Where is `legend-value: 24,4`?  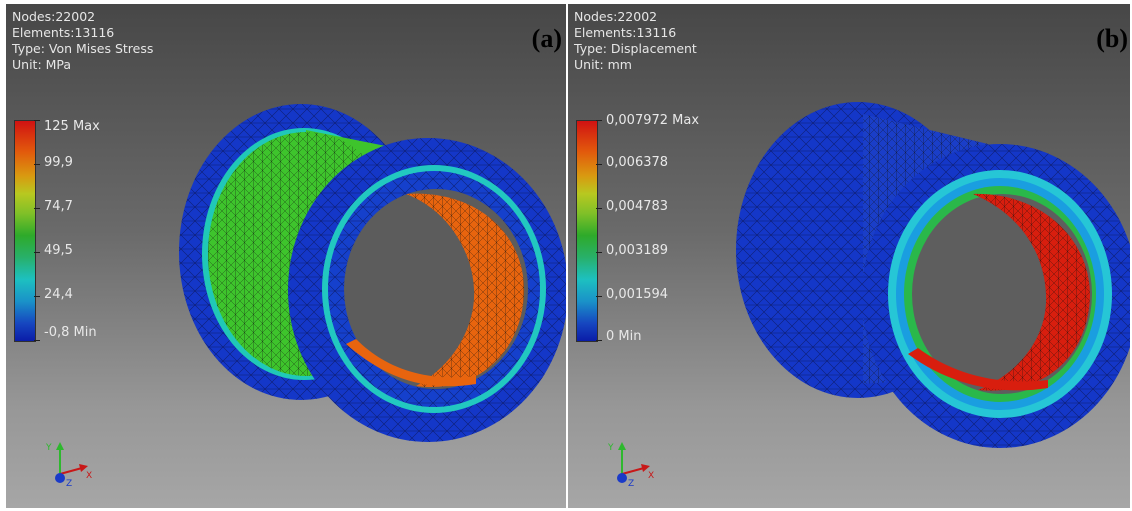 legend-value: 24,4 is located at coordinates (58, 294).